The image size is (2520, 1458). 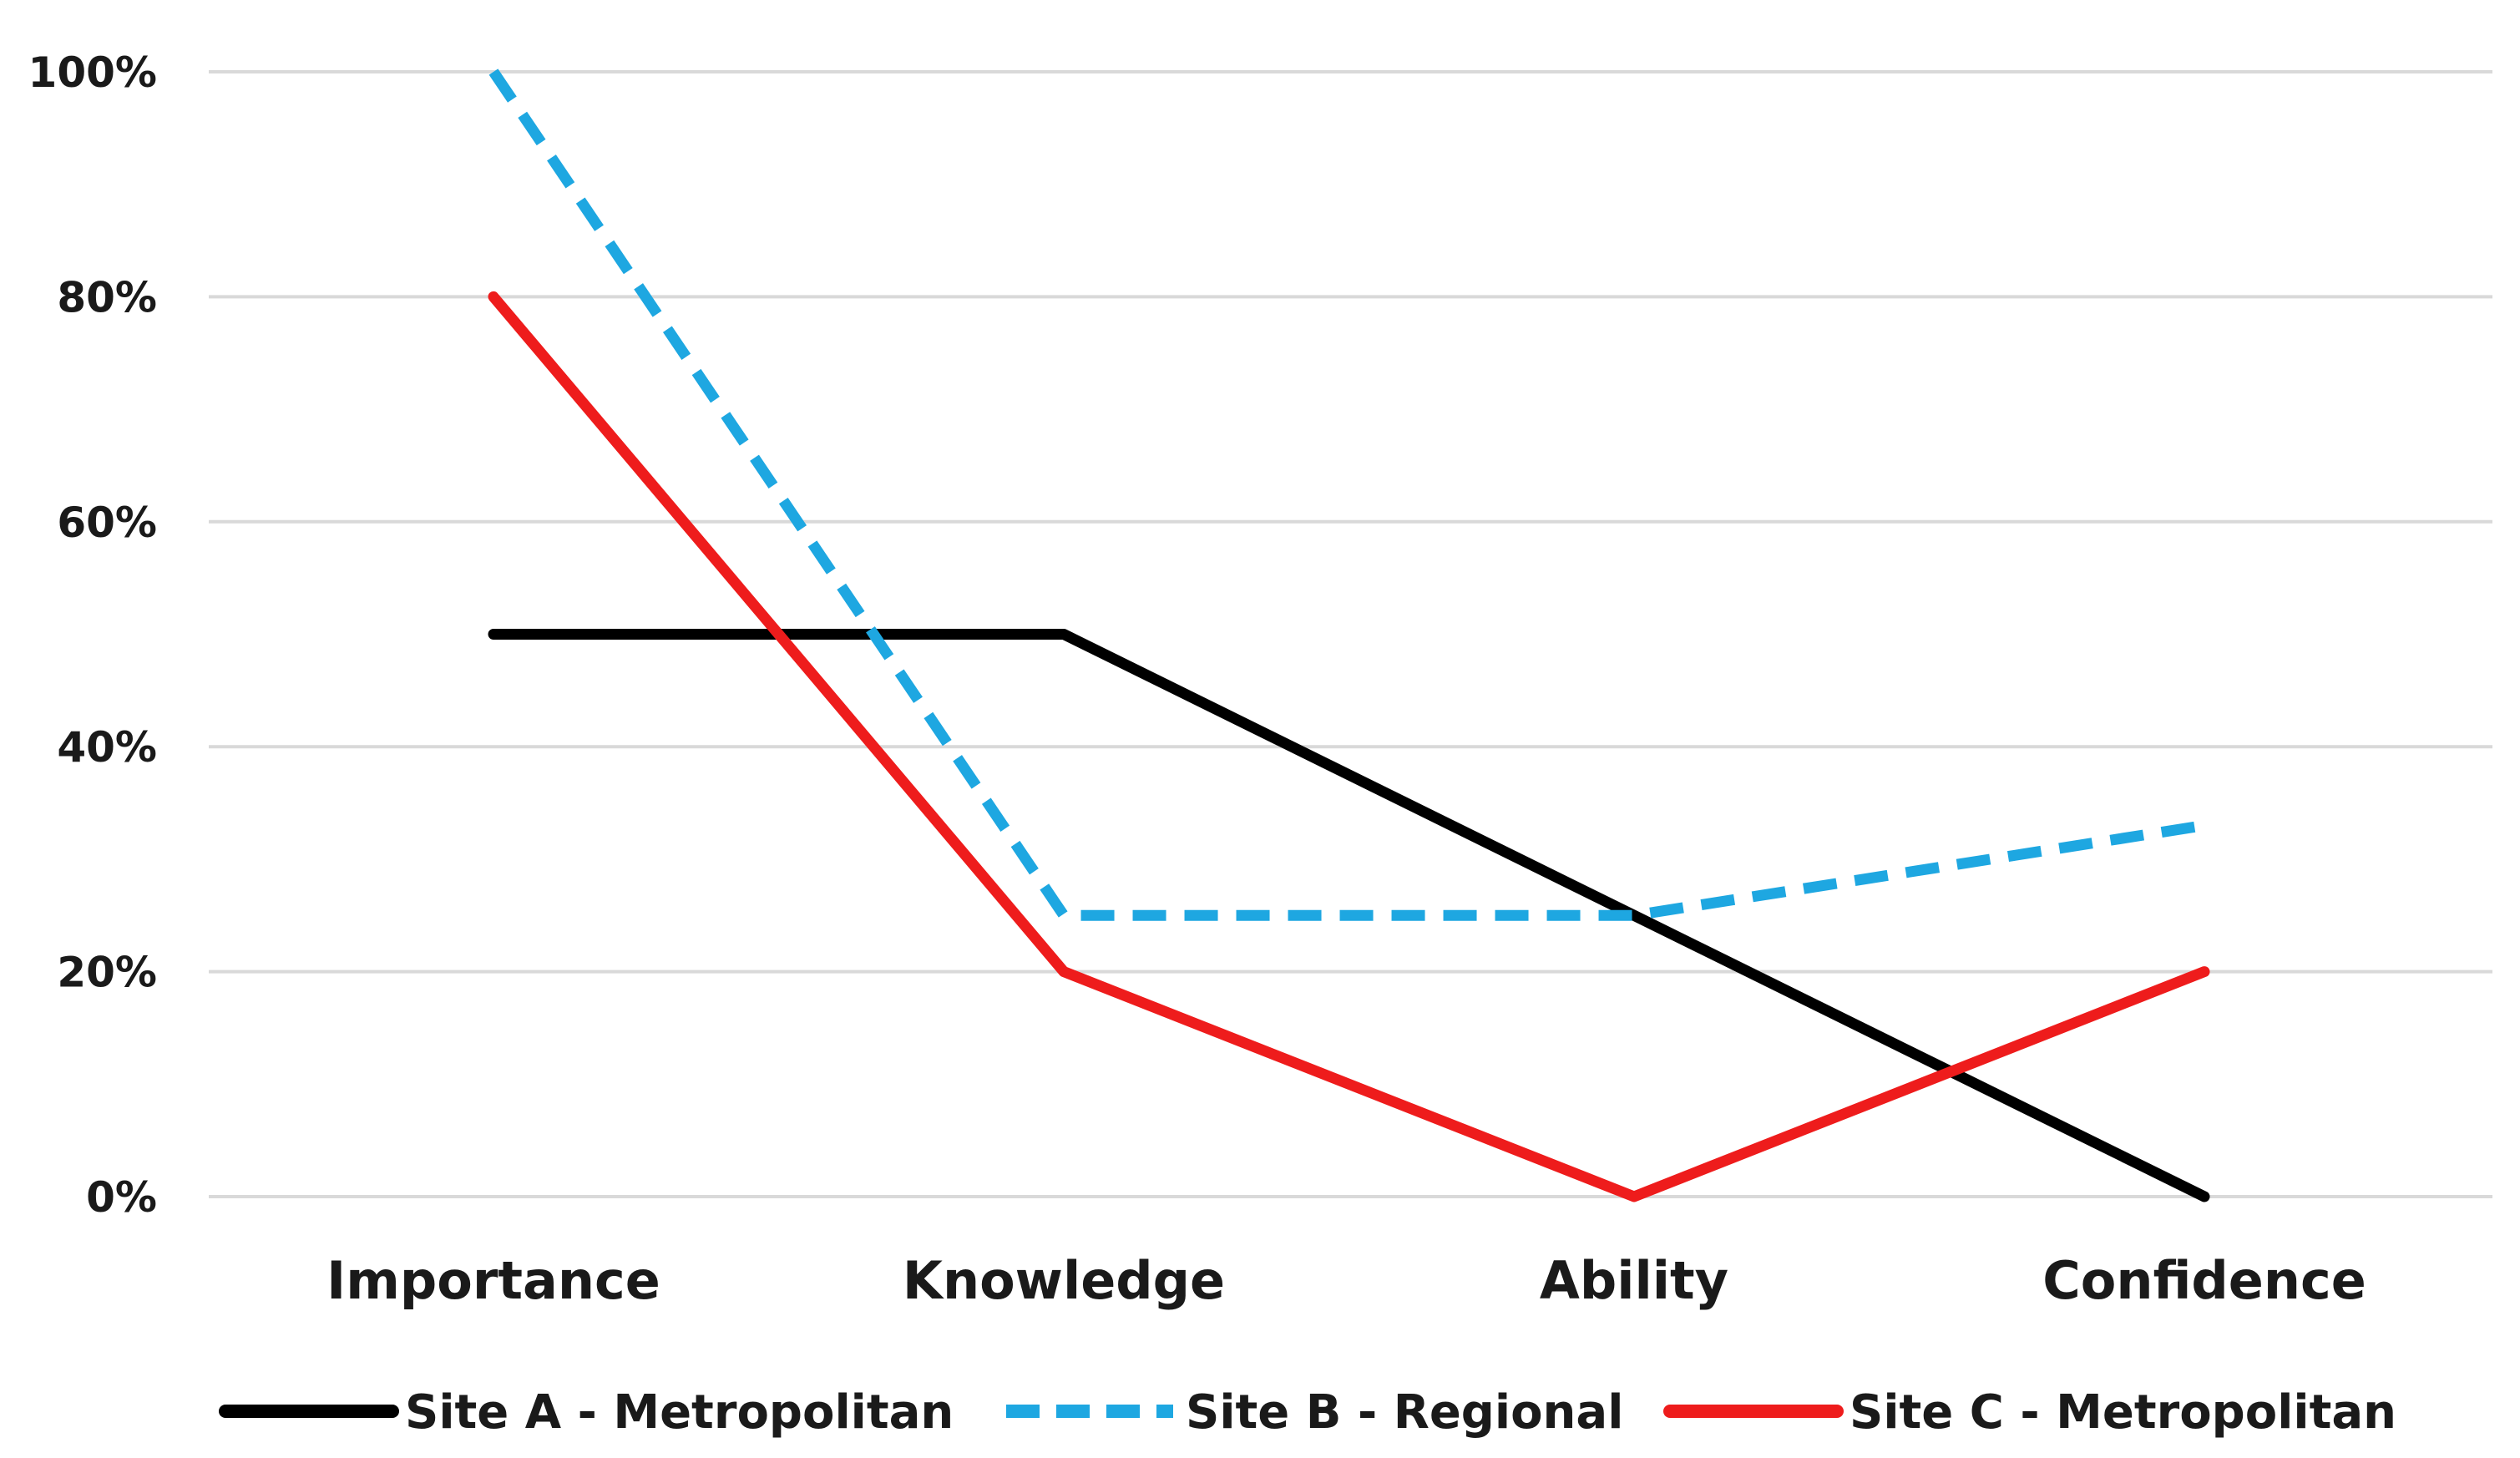 I want to click on x-category-label: Importance, so click(x=493, y=1280).